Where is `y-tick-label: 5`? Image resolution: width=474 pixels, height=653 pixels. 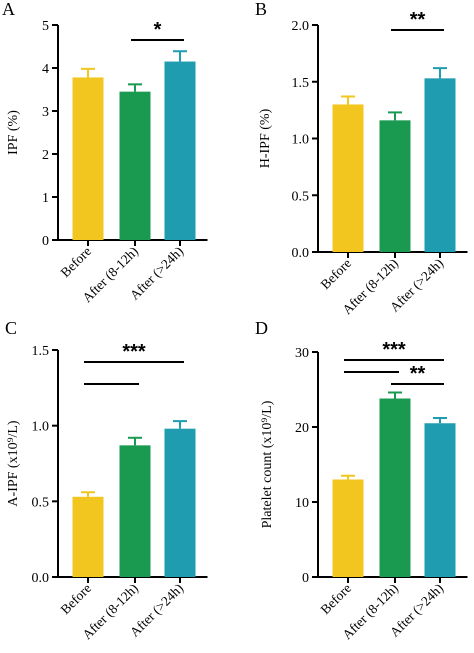
y-tick-label: 5 is located at coordinates (45, 26).